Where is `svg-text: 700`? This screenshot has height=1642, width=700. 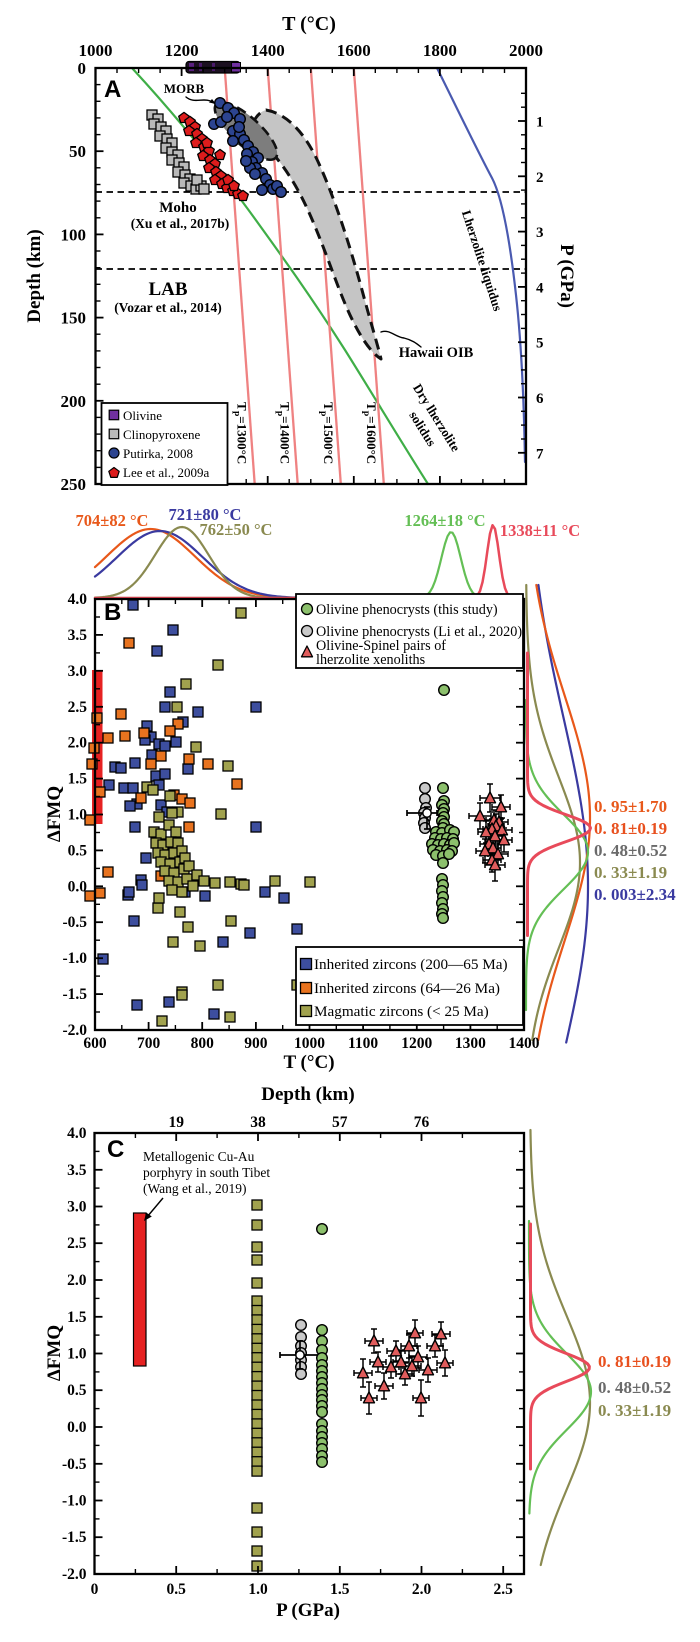
svg-text: 700 is located at coordinates (149, 1043).